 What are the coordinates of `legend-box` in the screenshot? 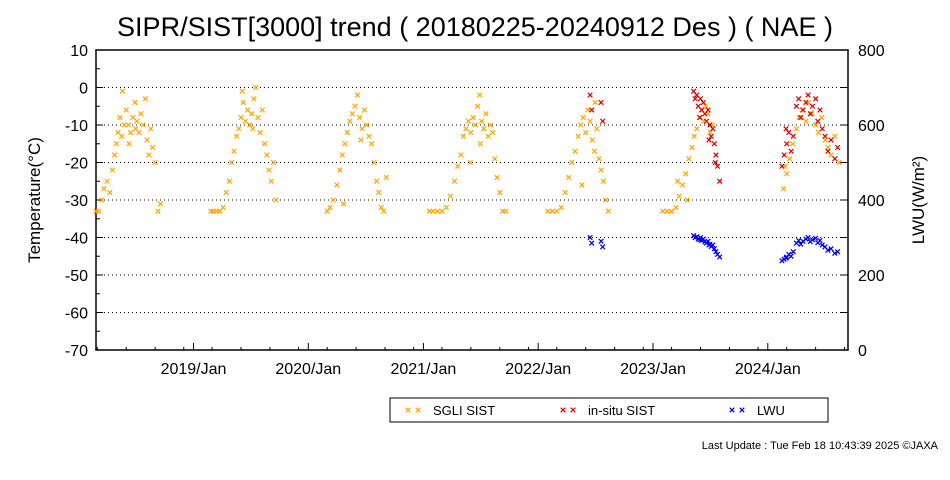 It's located at (609, 410).